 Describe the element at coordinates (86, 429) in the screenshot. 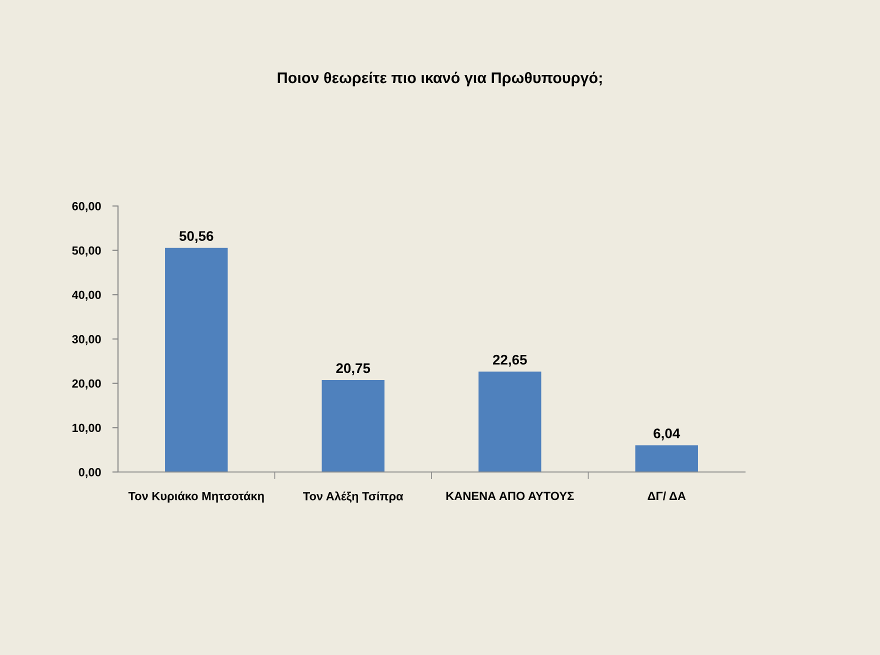

I see `y-tick-label: 10,00` at that location.